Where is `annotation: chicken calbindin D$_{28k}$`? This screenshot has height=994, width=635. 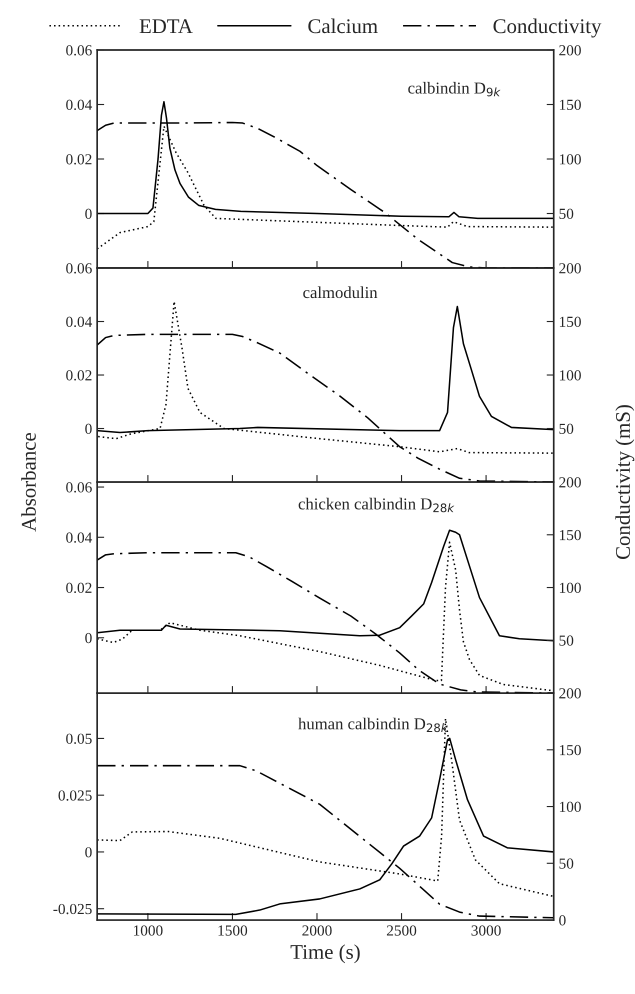
annotation: chicken calbindin D$_{28k}$ is located at coordinates (376, 505).